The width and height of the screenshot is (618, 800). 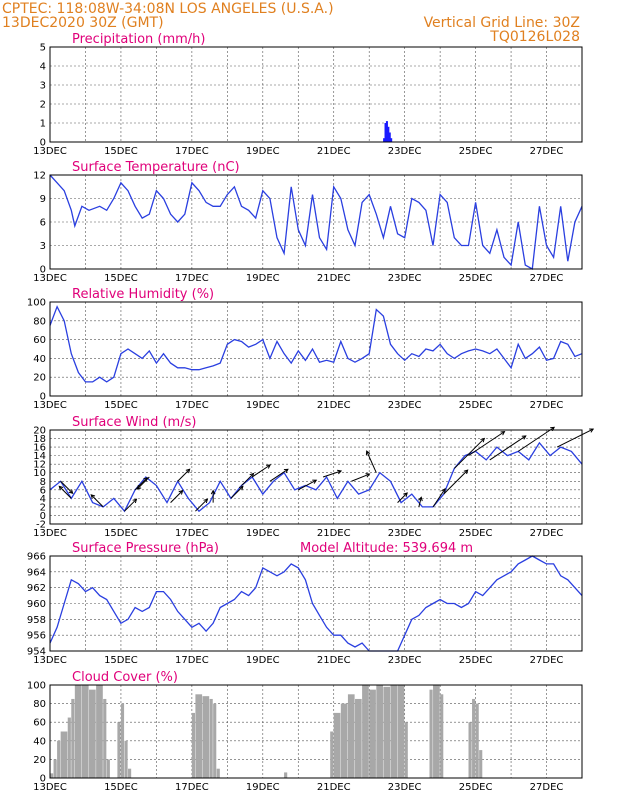 I want to click on run-date: 13DEC2020 30Z (GMT), so click(x=83, y=23).